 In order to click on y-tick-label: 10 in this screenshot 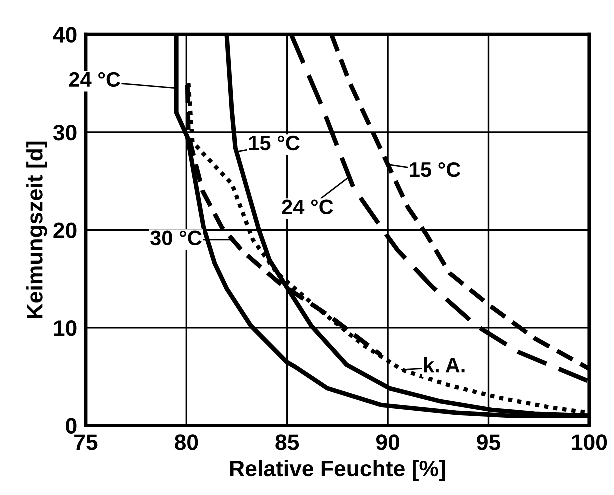, I will do `click(65, 328)`.